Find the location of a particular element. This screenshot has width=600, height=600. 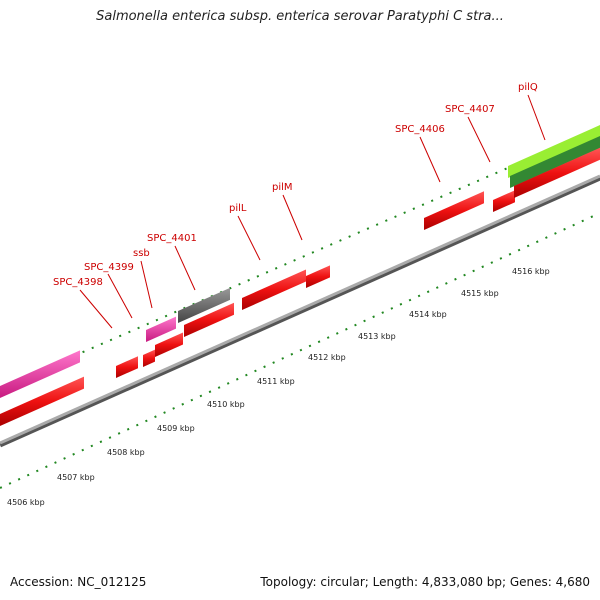

scale-label-4512-kbp: 4512 kbp is located at coordinates (327, 357).